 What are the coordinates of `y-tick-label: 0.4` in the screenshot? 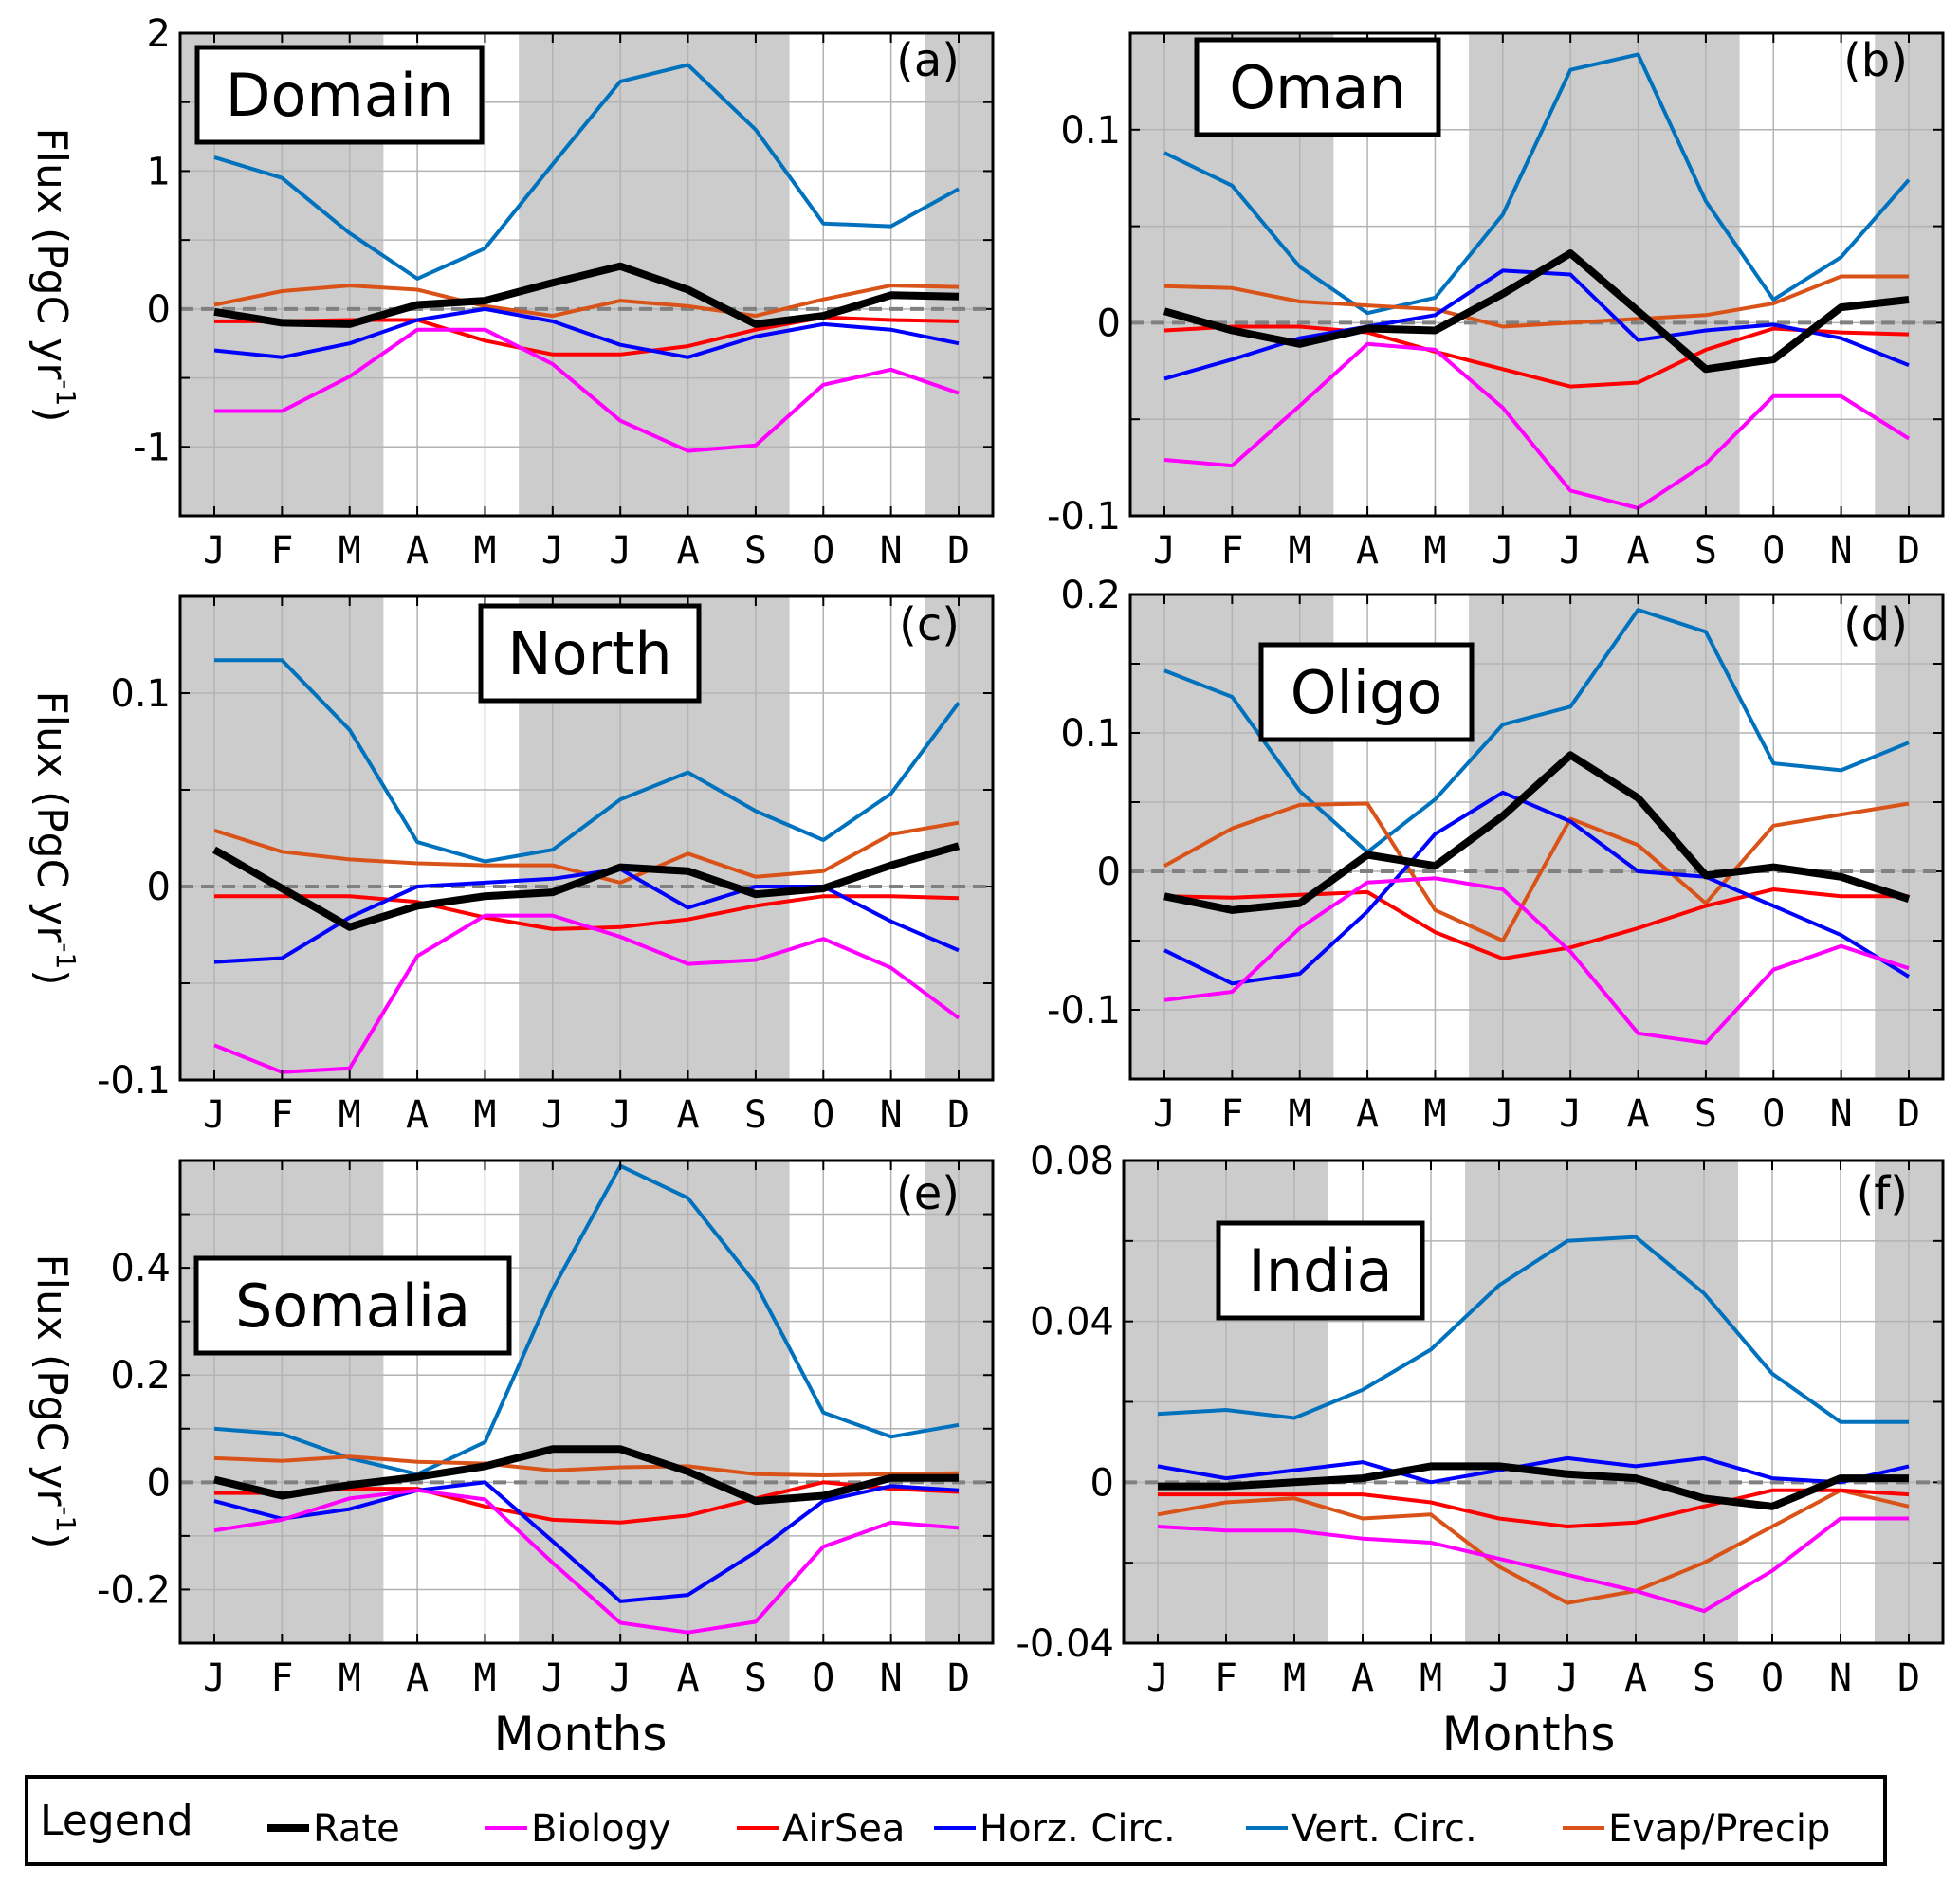 It's located at (140, 1268).